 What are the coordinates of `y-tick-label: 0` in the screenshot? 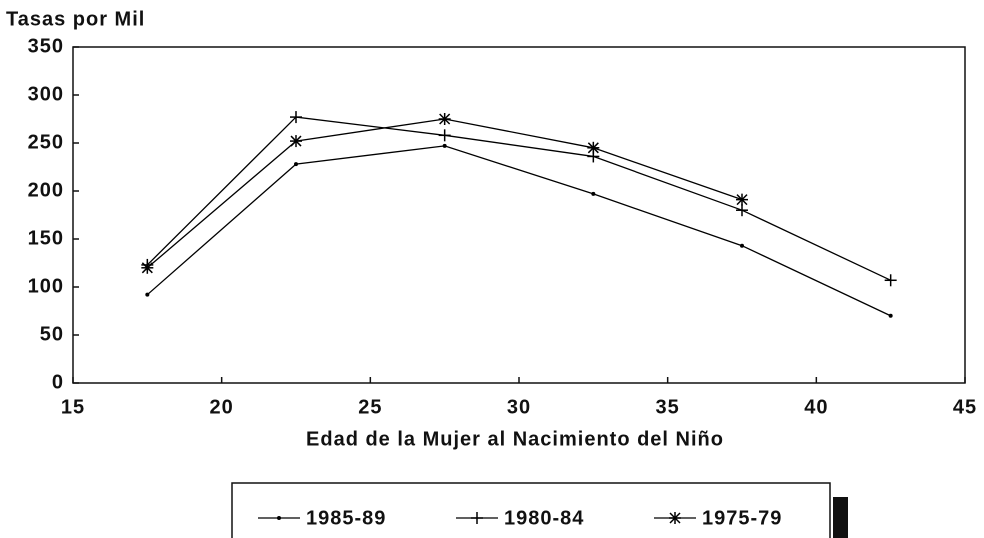 It's located at (58, 382).